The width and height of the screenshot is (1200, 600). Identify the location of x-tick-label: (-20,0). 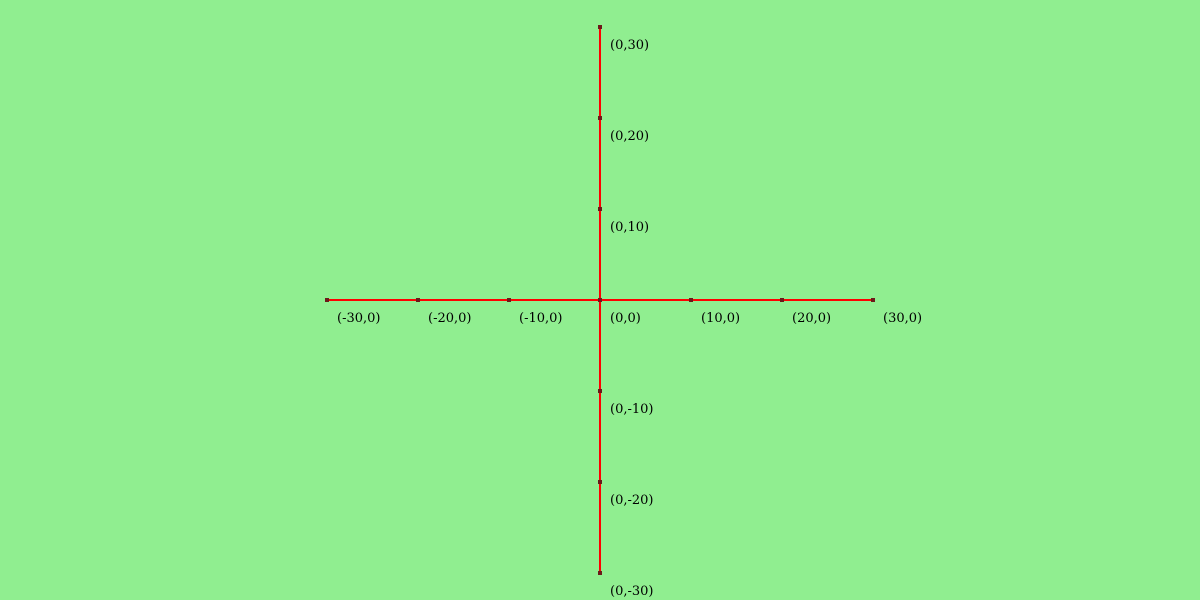
(449, 318).